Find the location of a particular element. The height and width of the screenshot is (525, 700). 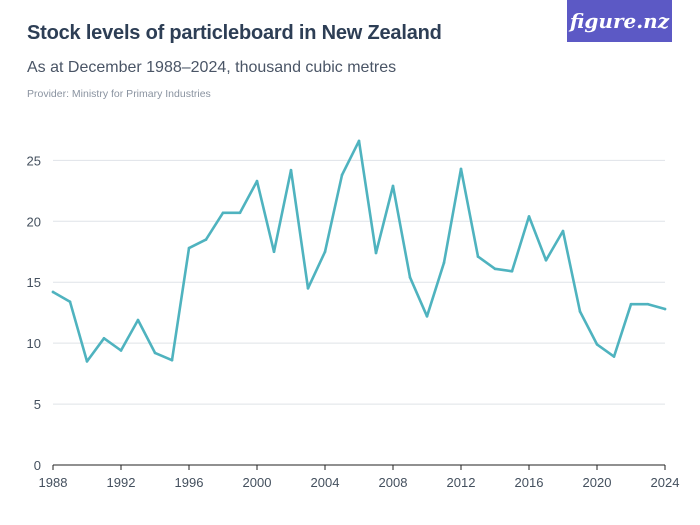

x-tick-label: 1996 is located at coordinates (189, 482).